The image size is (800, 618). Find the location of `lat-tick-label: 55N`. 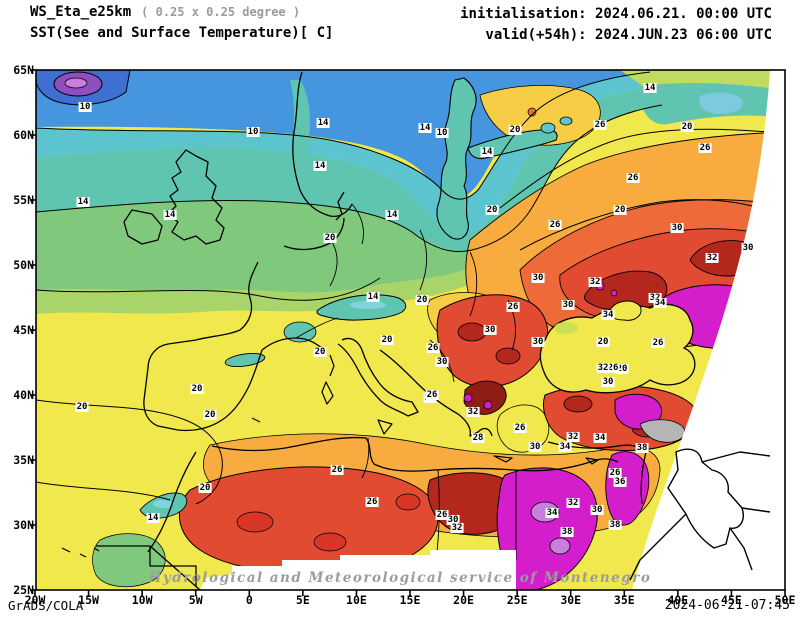

lat-tick-label: 55N is located at coordinates (23, 200).